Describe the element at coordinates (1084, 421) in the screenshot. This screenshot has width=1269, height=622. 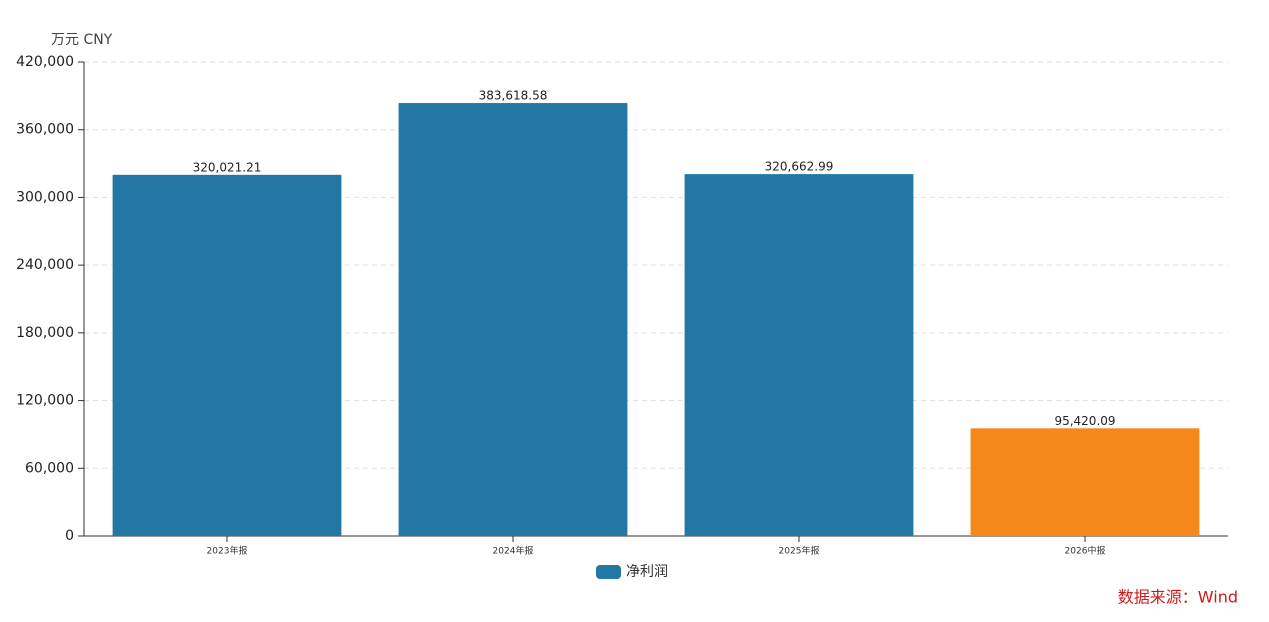
I see `data-label: 95,420.09` at that location.